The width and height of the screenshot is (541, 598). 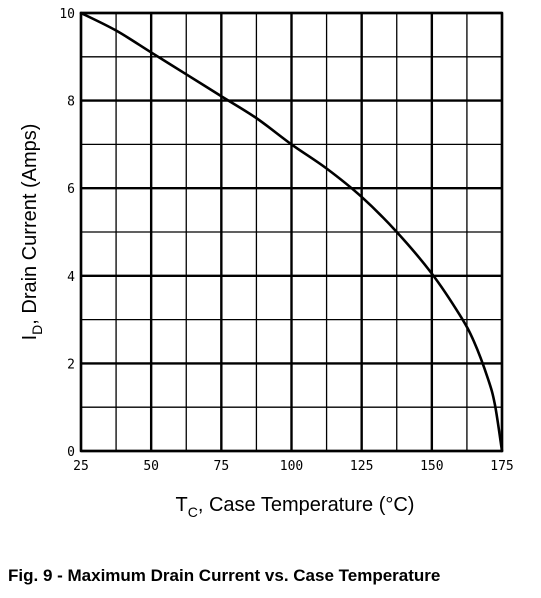 I want to click on x-tick-label: 150, so click(x=431, y=466).